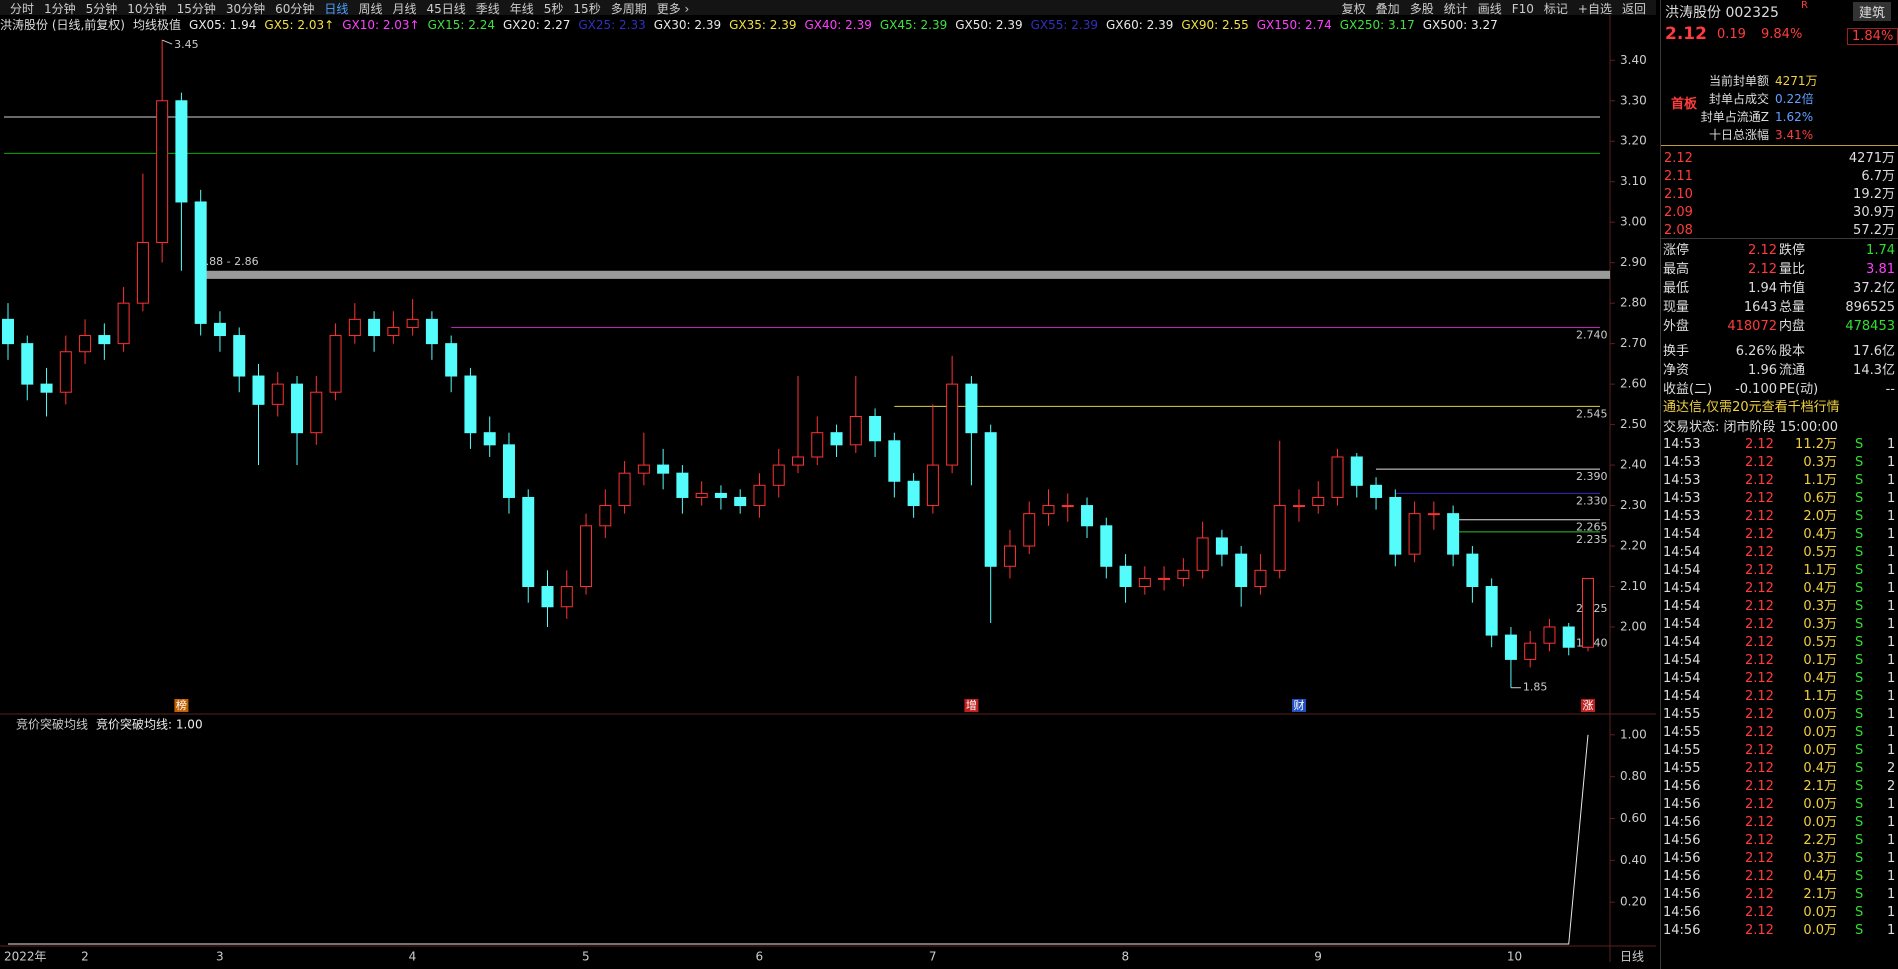 The image size is (1898, 969). Describe the element at coordinates (1592, 500) in the screenshot. I see `level-label: 2.330` at that location.